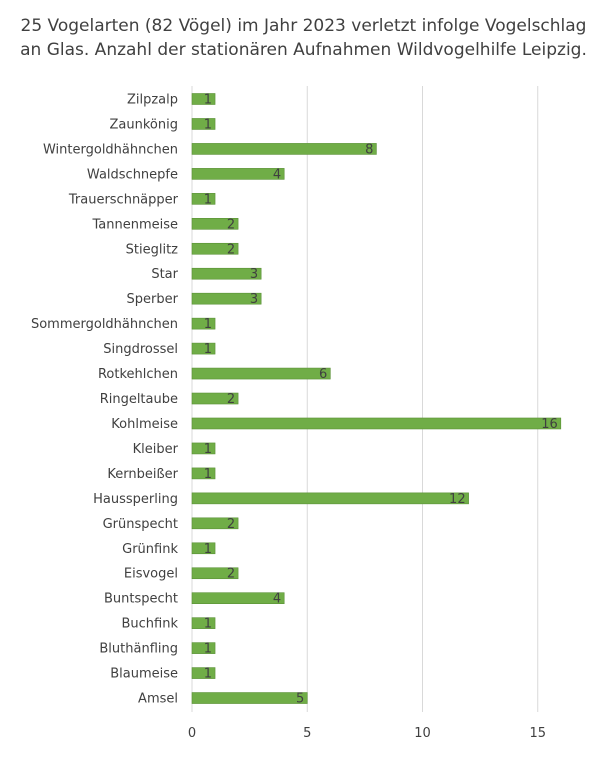 The image size is (607, 764). What do you see at coordinates (132, 174) in the screenshot?
I see `category-label-3: Waldschnepfe` at bounding box center [132, 174].